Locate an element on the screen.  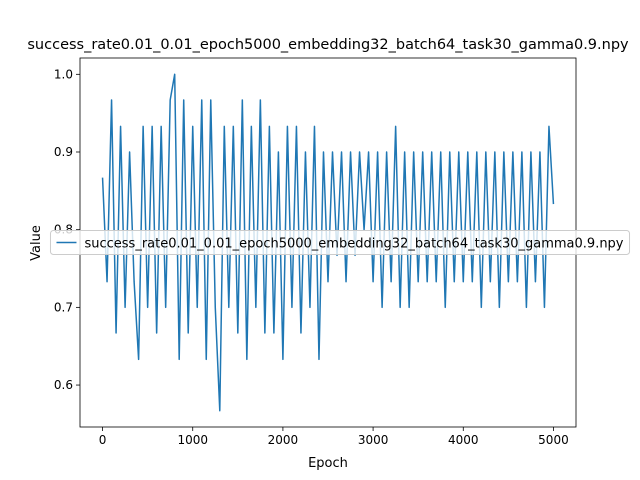
x-tick-label: 3000 is located at coordinates (373, 440).